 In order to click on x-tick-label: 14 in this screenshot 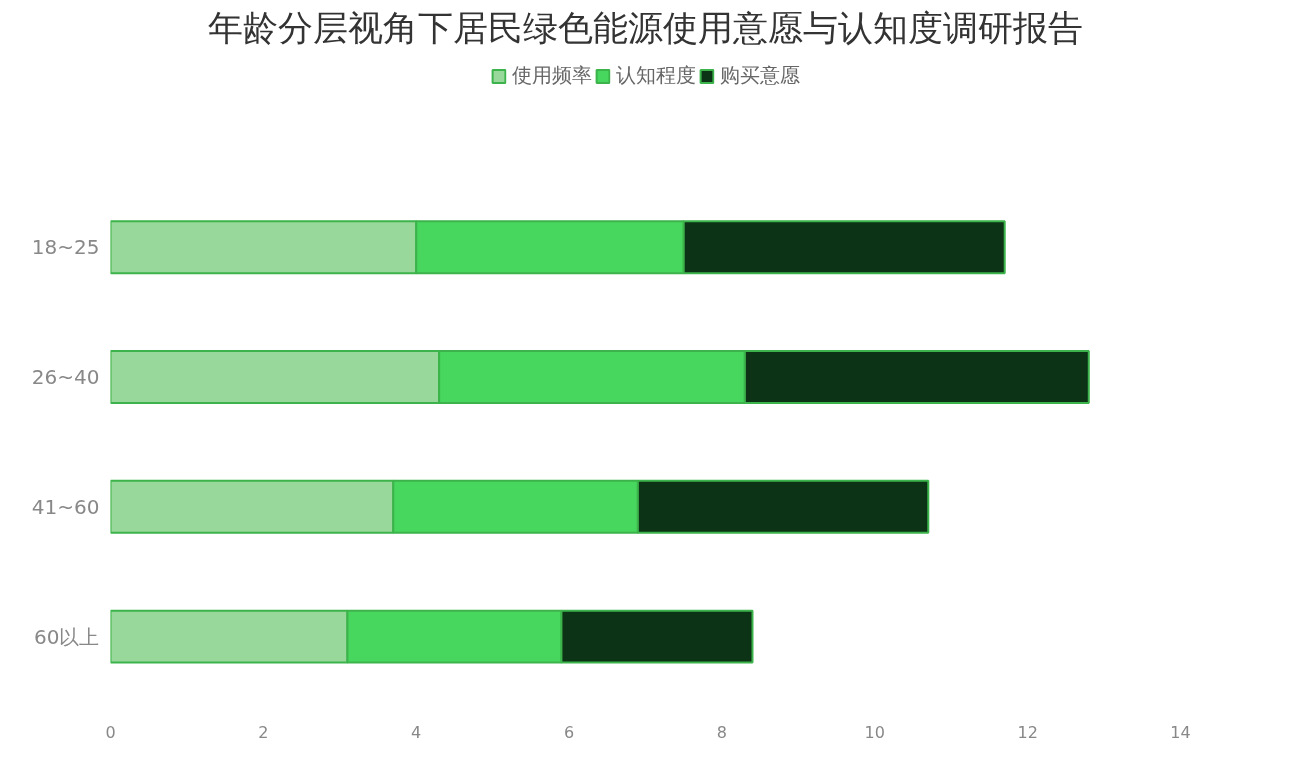, I will do `click(1180, 732)`.